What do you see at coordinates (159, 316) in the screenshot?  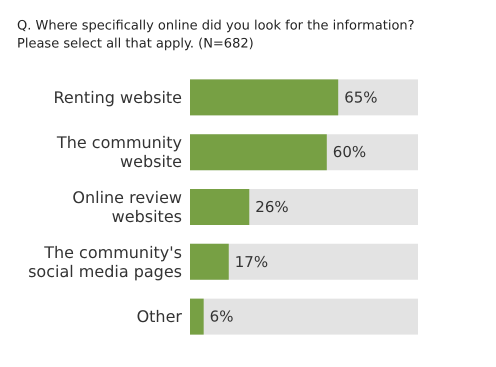 I see `y-tick-label: Other` at bounding box center [159, 316].